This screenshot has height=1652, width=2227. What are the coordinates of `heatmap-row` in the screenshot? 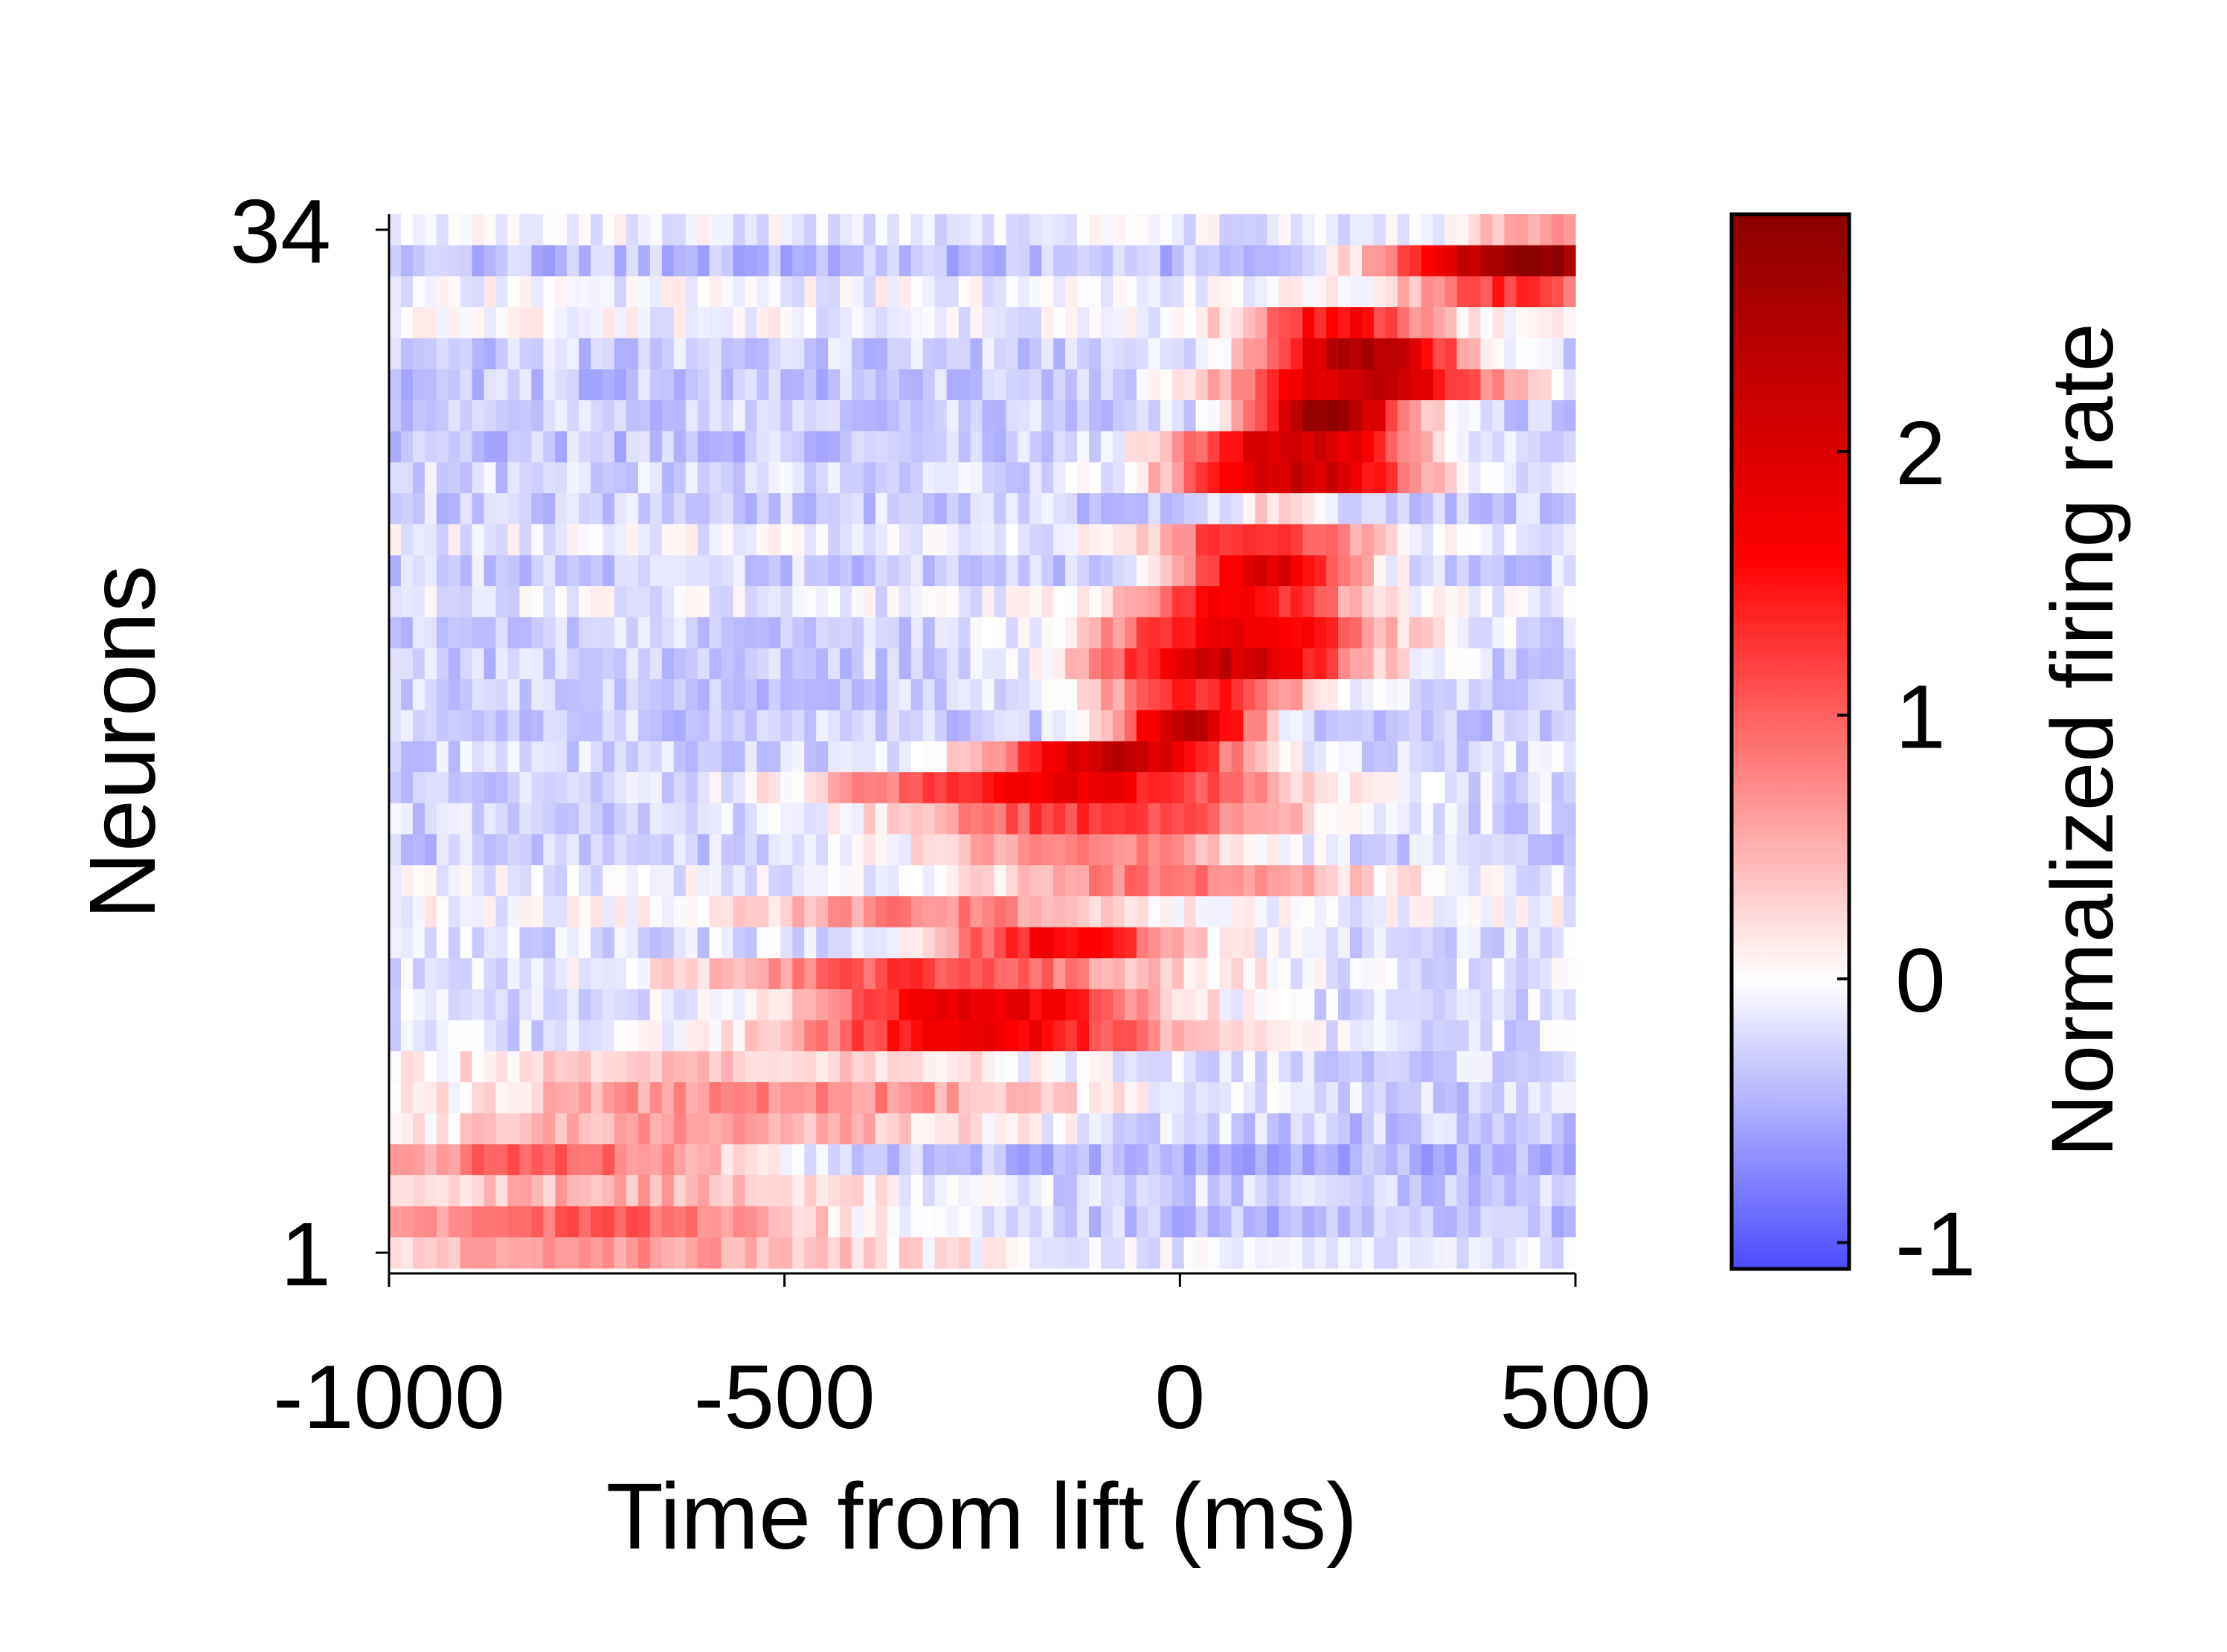 It's located at (983, 788).